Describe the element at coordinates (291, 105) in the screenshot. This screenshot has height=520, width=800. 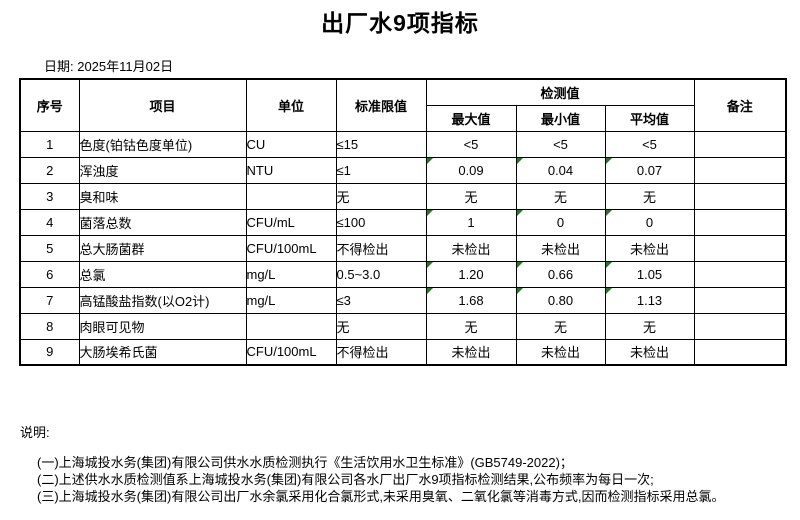
I see `header-unit: 单位` at that location.